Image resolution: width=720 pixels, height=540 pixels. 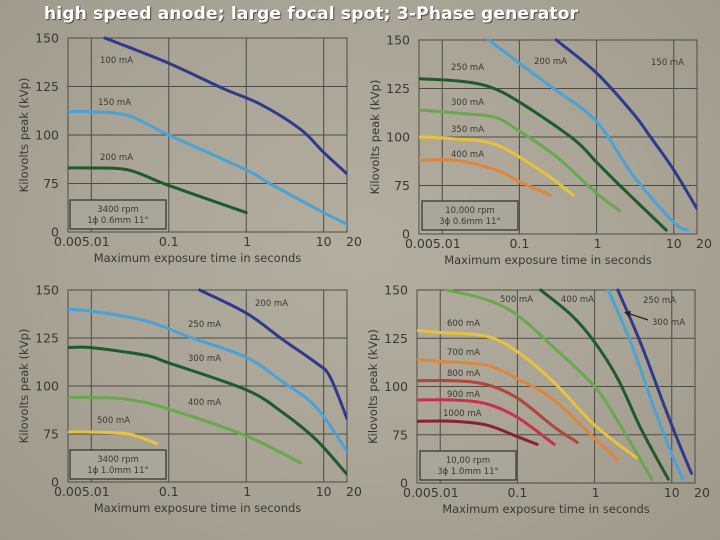 I want to click on series-label: 600 mA, so click(x=463, y=324).